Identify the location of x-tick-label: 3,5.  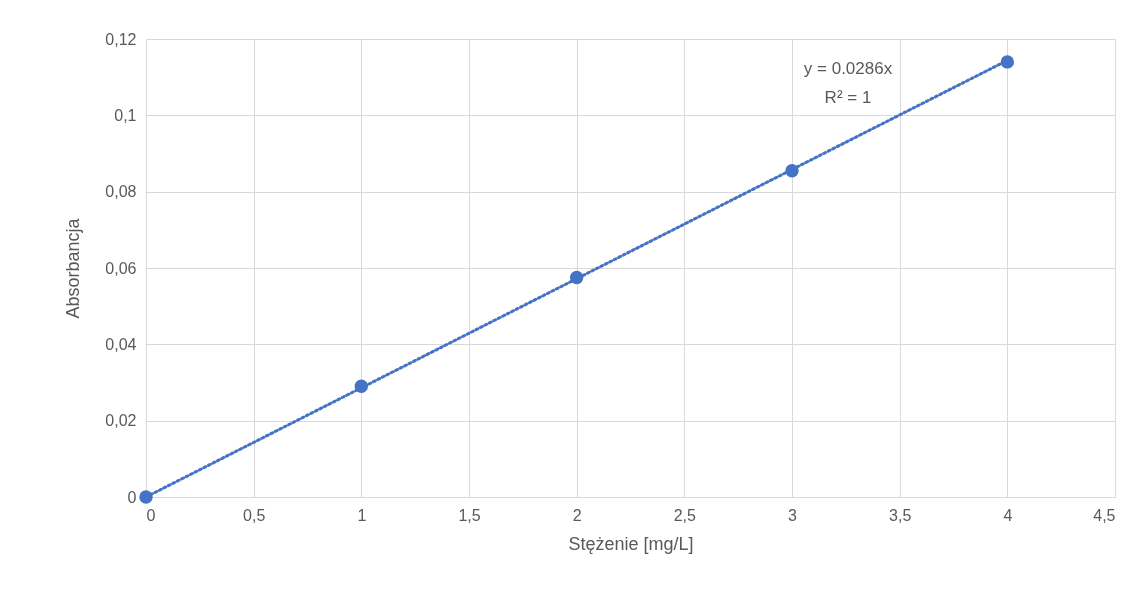
(900, 515).